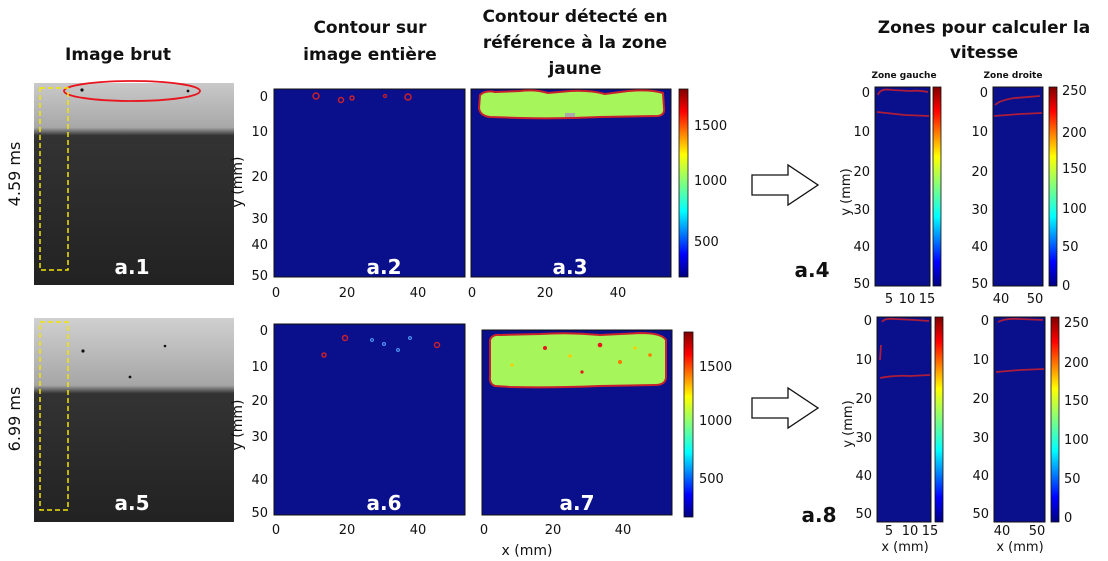  Describe the element at coordinates (349, 530) in the screenshot. I see `x-axis-row2-full: 0 20 40` at that location.